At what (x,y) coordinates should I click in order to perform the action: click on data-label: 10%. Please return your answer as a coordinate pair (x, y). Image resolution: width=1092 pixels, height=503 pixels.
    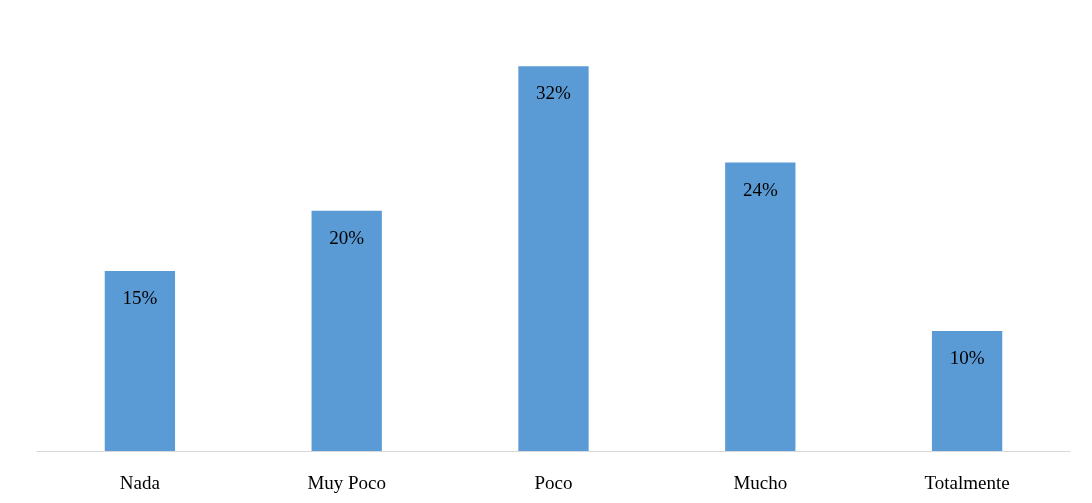
    Looking at the image, I should click on (967, 358).